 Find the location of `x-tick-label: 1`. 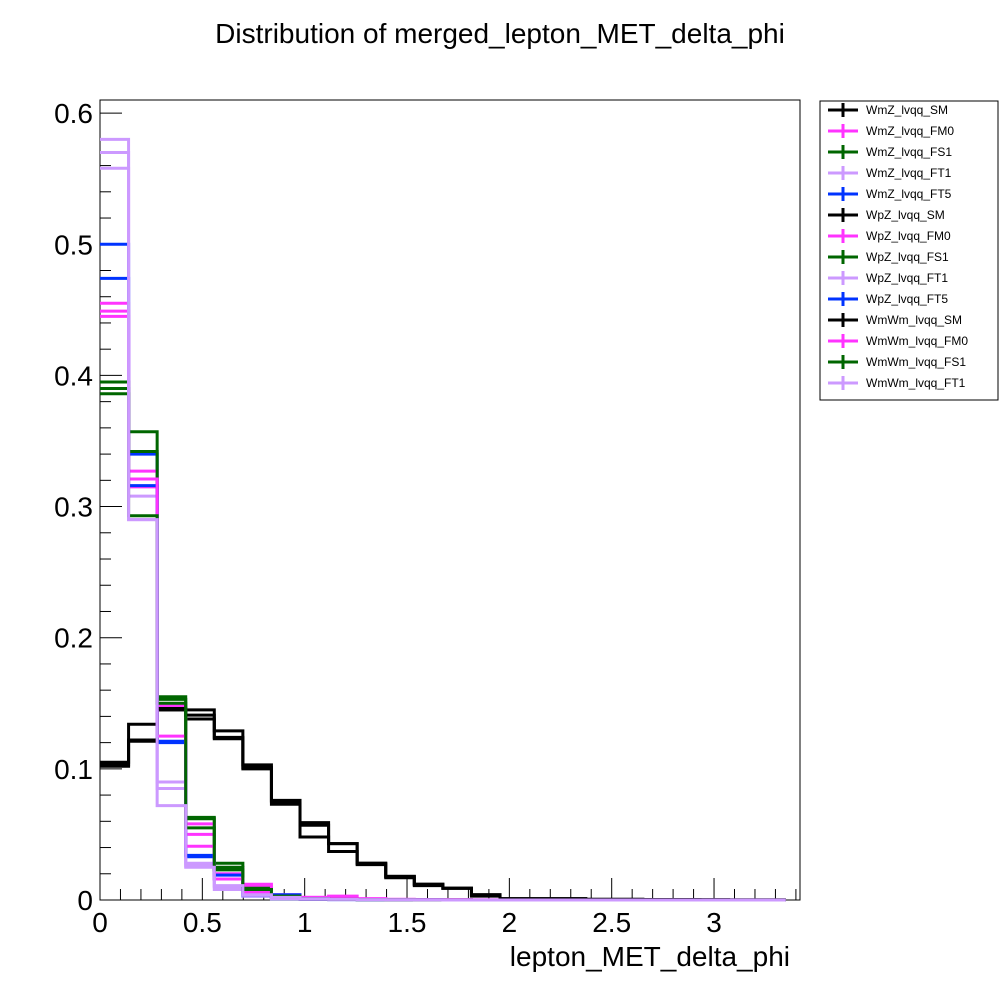

x-tick-label: 1 is located at coordinates (305, 922).